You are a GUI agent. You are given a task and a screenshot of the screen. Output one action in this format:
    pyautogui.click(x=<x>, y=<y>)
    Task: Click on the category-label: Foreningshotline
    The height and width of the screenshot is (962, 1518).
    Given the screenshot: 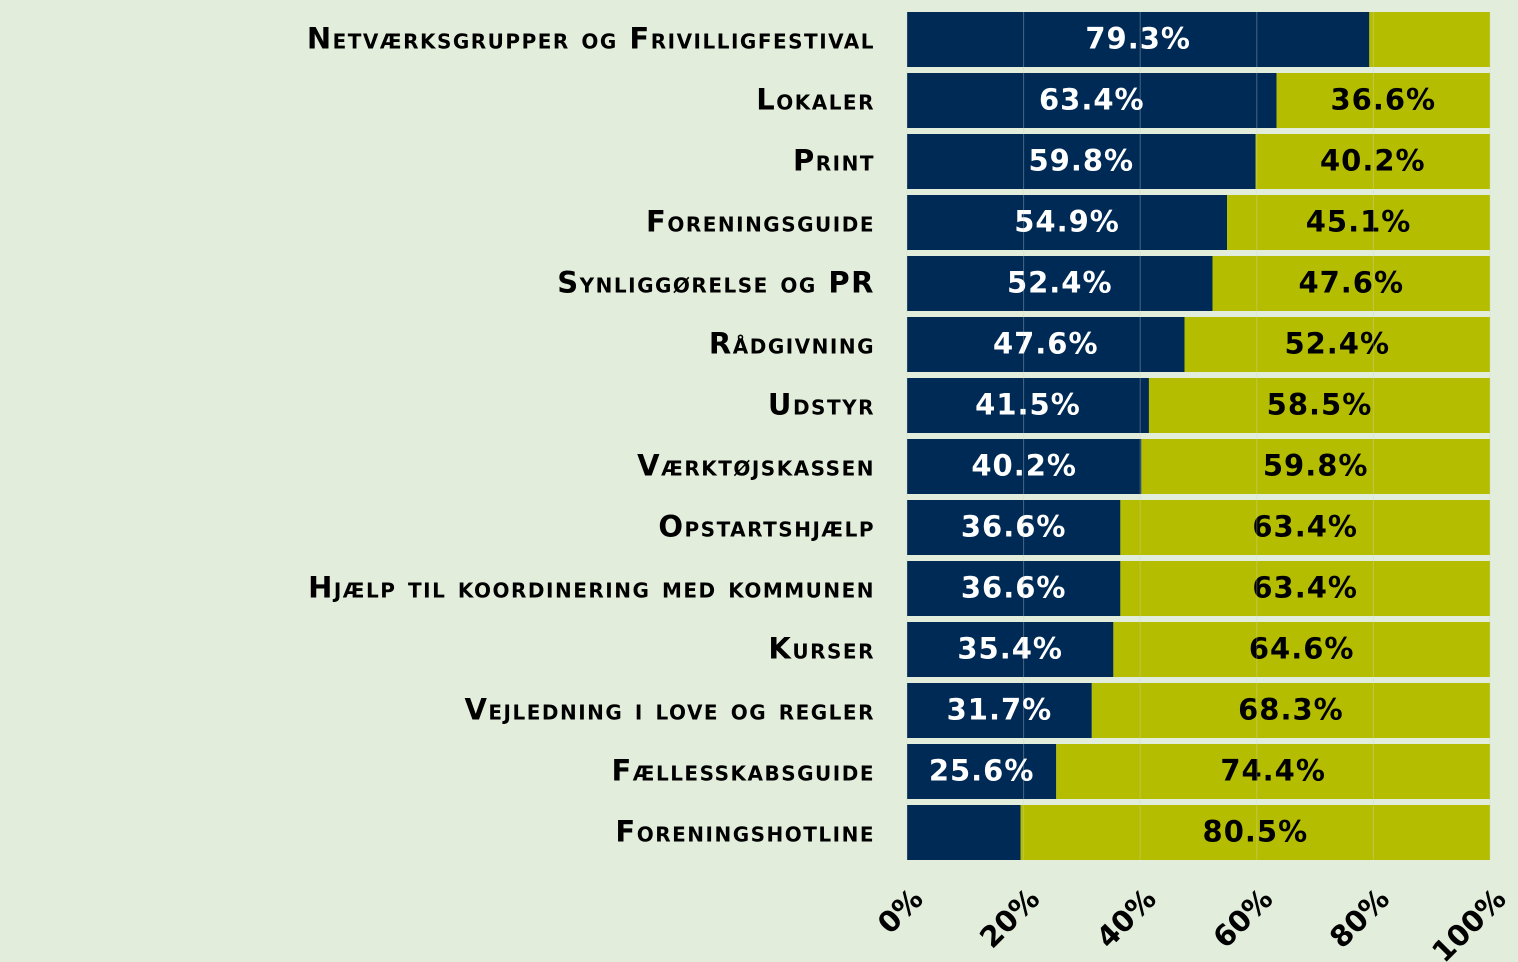 What is the action you would take?
    pyautogui.click(x=745, y=832)
    